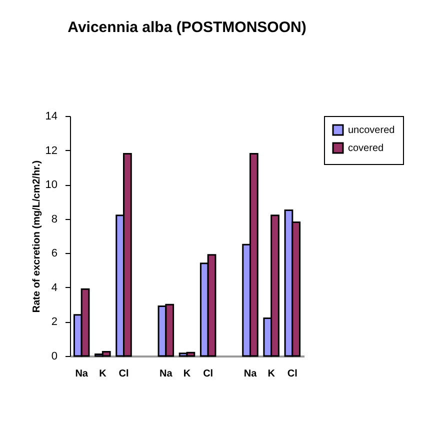 Image resolution: width=437 pixels, height=443 pixels. Describe the element at coordinates (51, 116) in the screenshot. I see `y-tick-label: 14` at that location.